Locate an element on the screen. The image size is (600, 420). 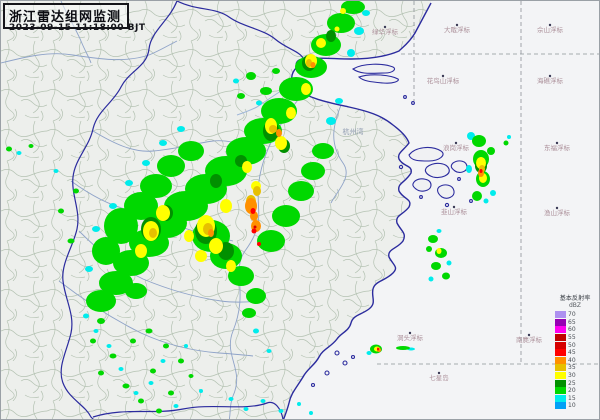
legend-title: 基本反射率 is located at coordinates (575, 298).